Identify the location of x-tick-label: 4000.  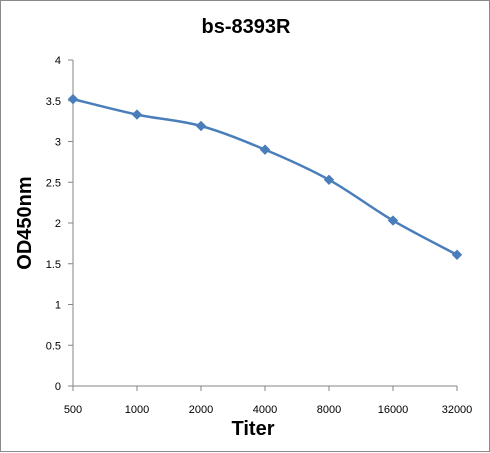
(265, 410).